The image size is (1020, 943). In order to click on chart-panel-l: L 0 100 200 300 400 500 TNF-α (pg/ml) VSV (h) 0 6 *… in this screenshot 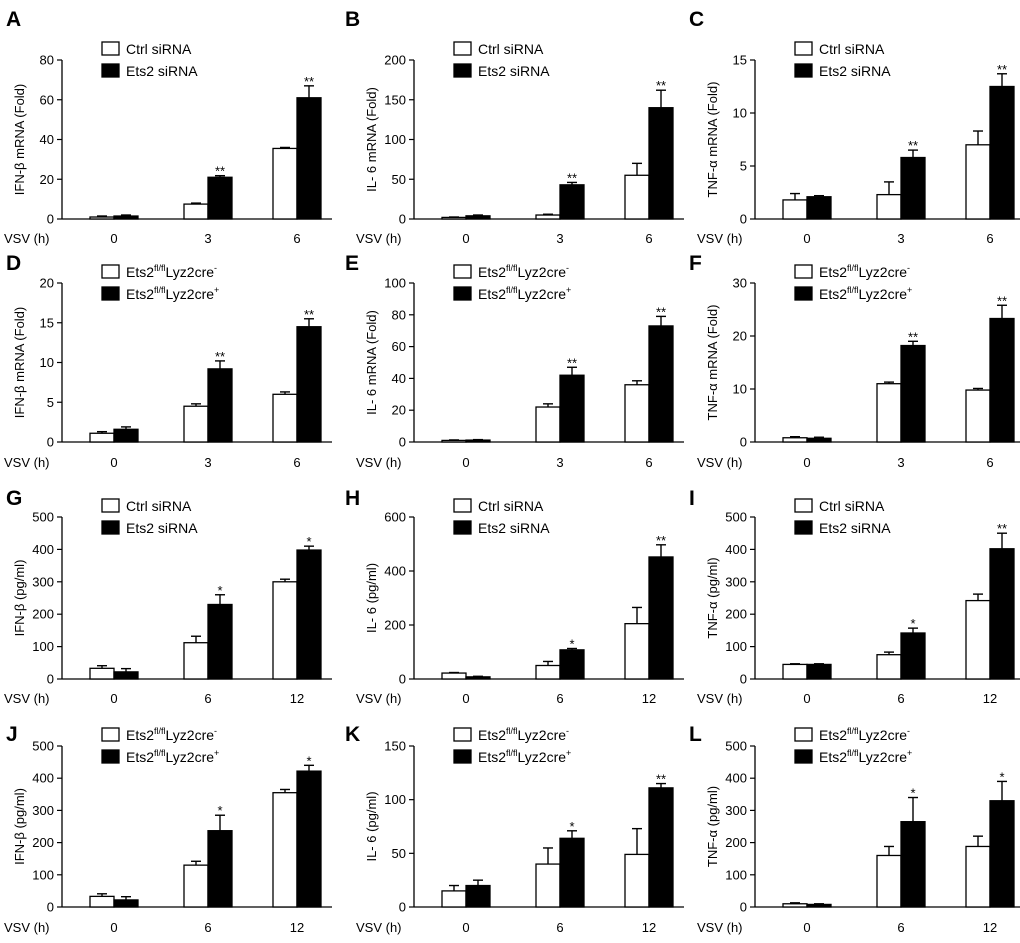, I will do `click(854, 829)`.